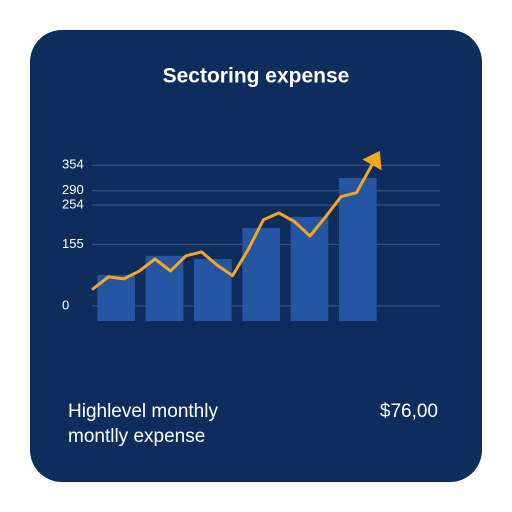 Image resolution: width=512 pixels, height=512 pixels. What do you see at coordinates (73, 189) in the screenshot?
I see `y-tick-label: 290` at bounding box center [73, 189].